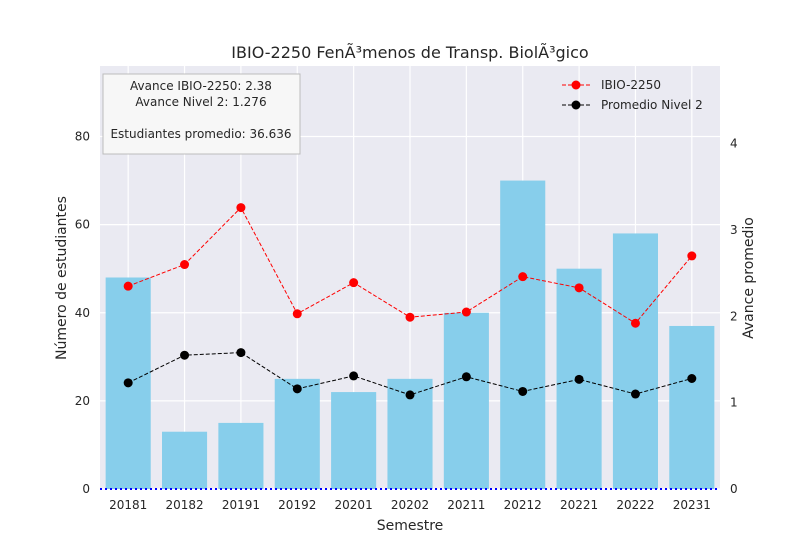  Describe the element at coordinates (692, 505) in the screenshot. I see `x-tick-label: 20231` at that location.